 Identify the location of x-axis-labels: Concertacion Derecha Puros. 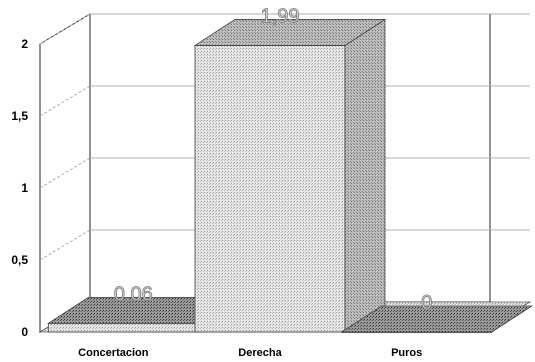
(250, 353).